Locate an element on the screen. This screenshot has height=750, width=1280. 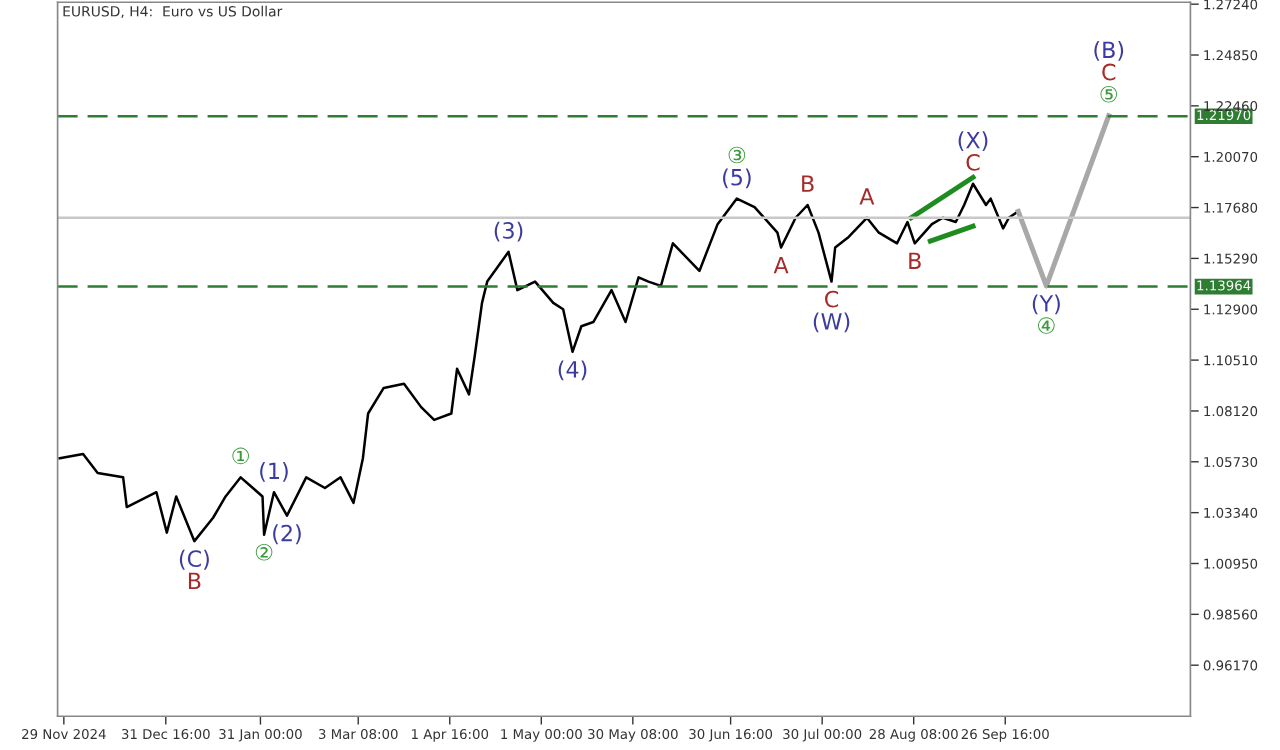
annotation: ② is located at coordinates (264, 552).